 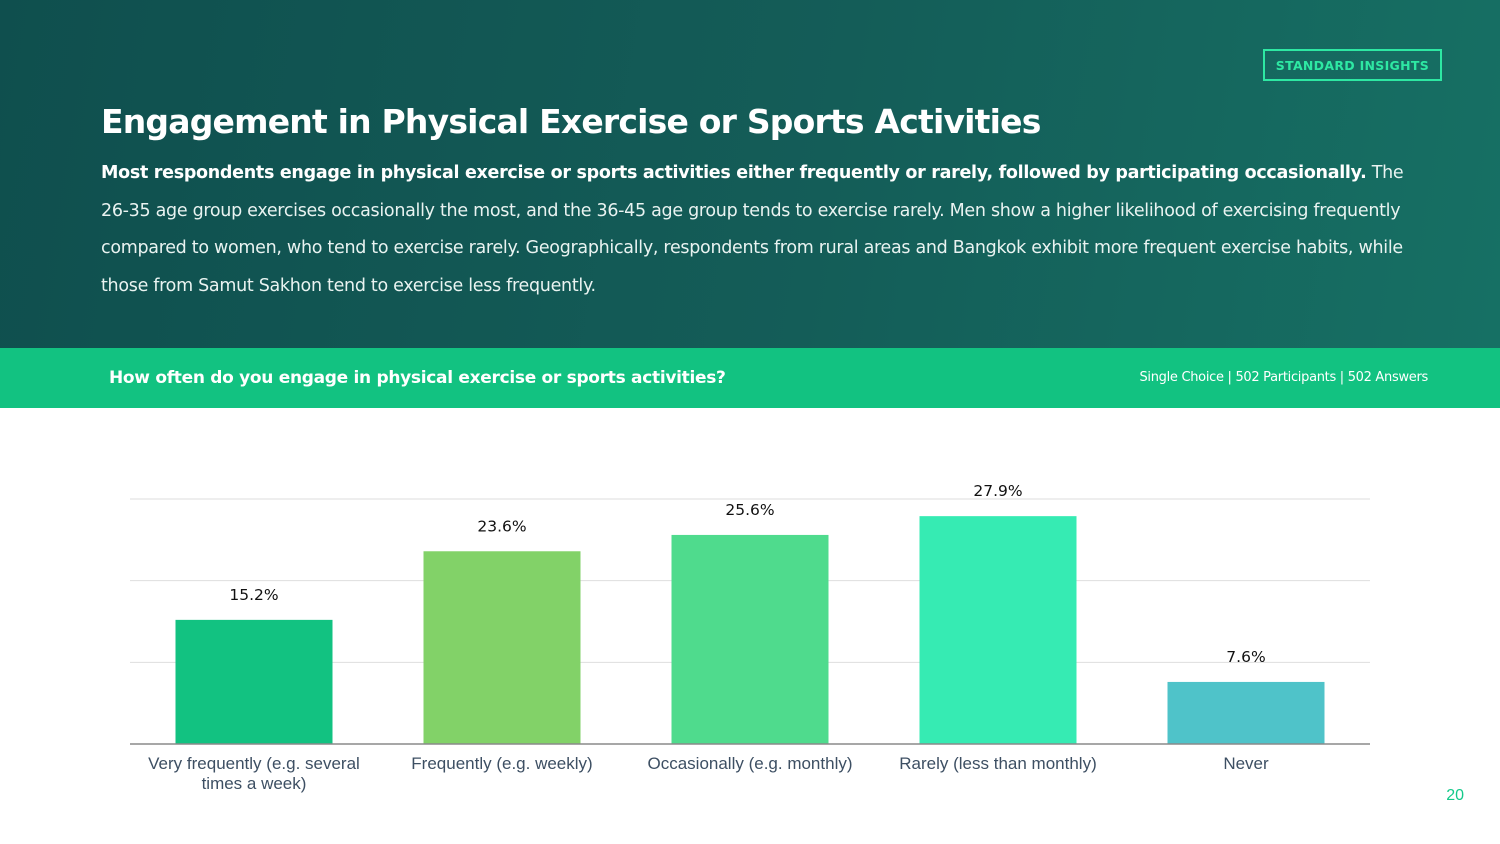 I want to click on category-label: Frequently (e.g. weekly), so click(x=501, y=763).